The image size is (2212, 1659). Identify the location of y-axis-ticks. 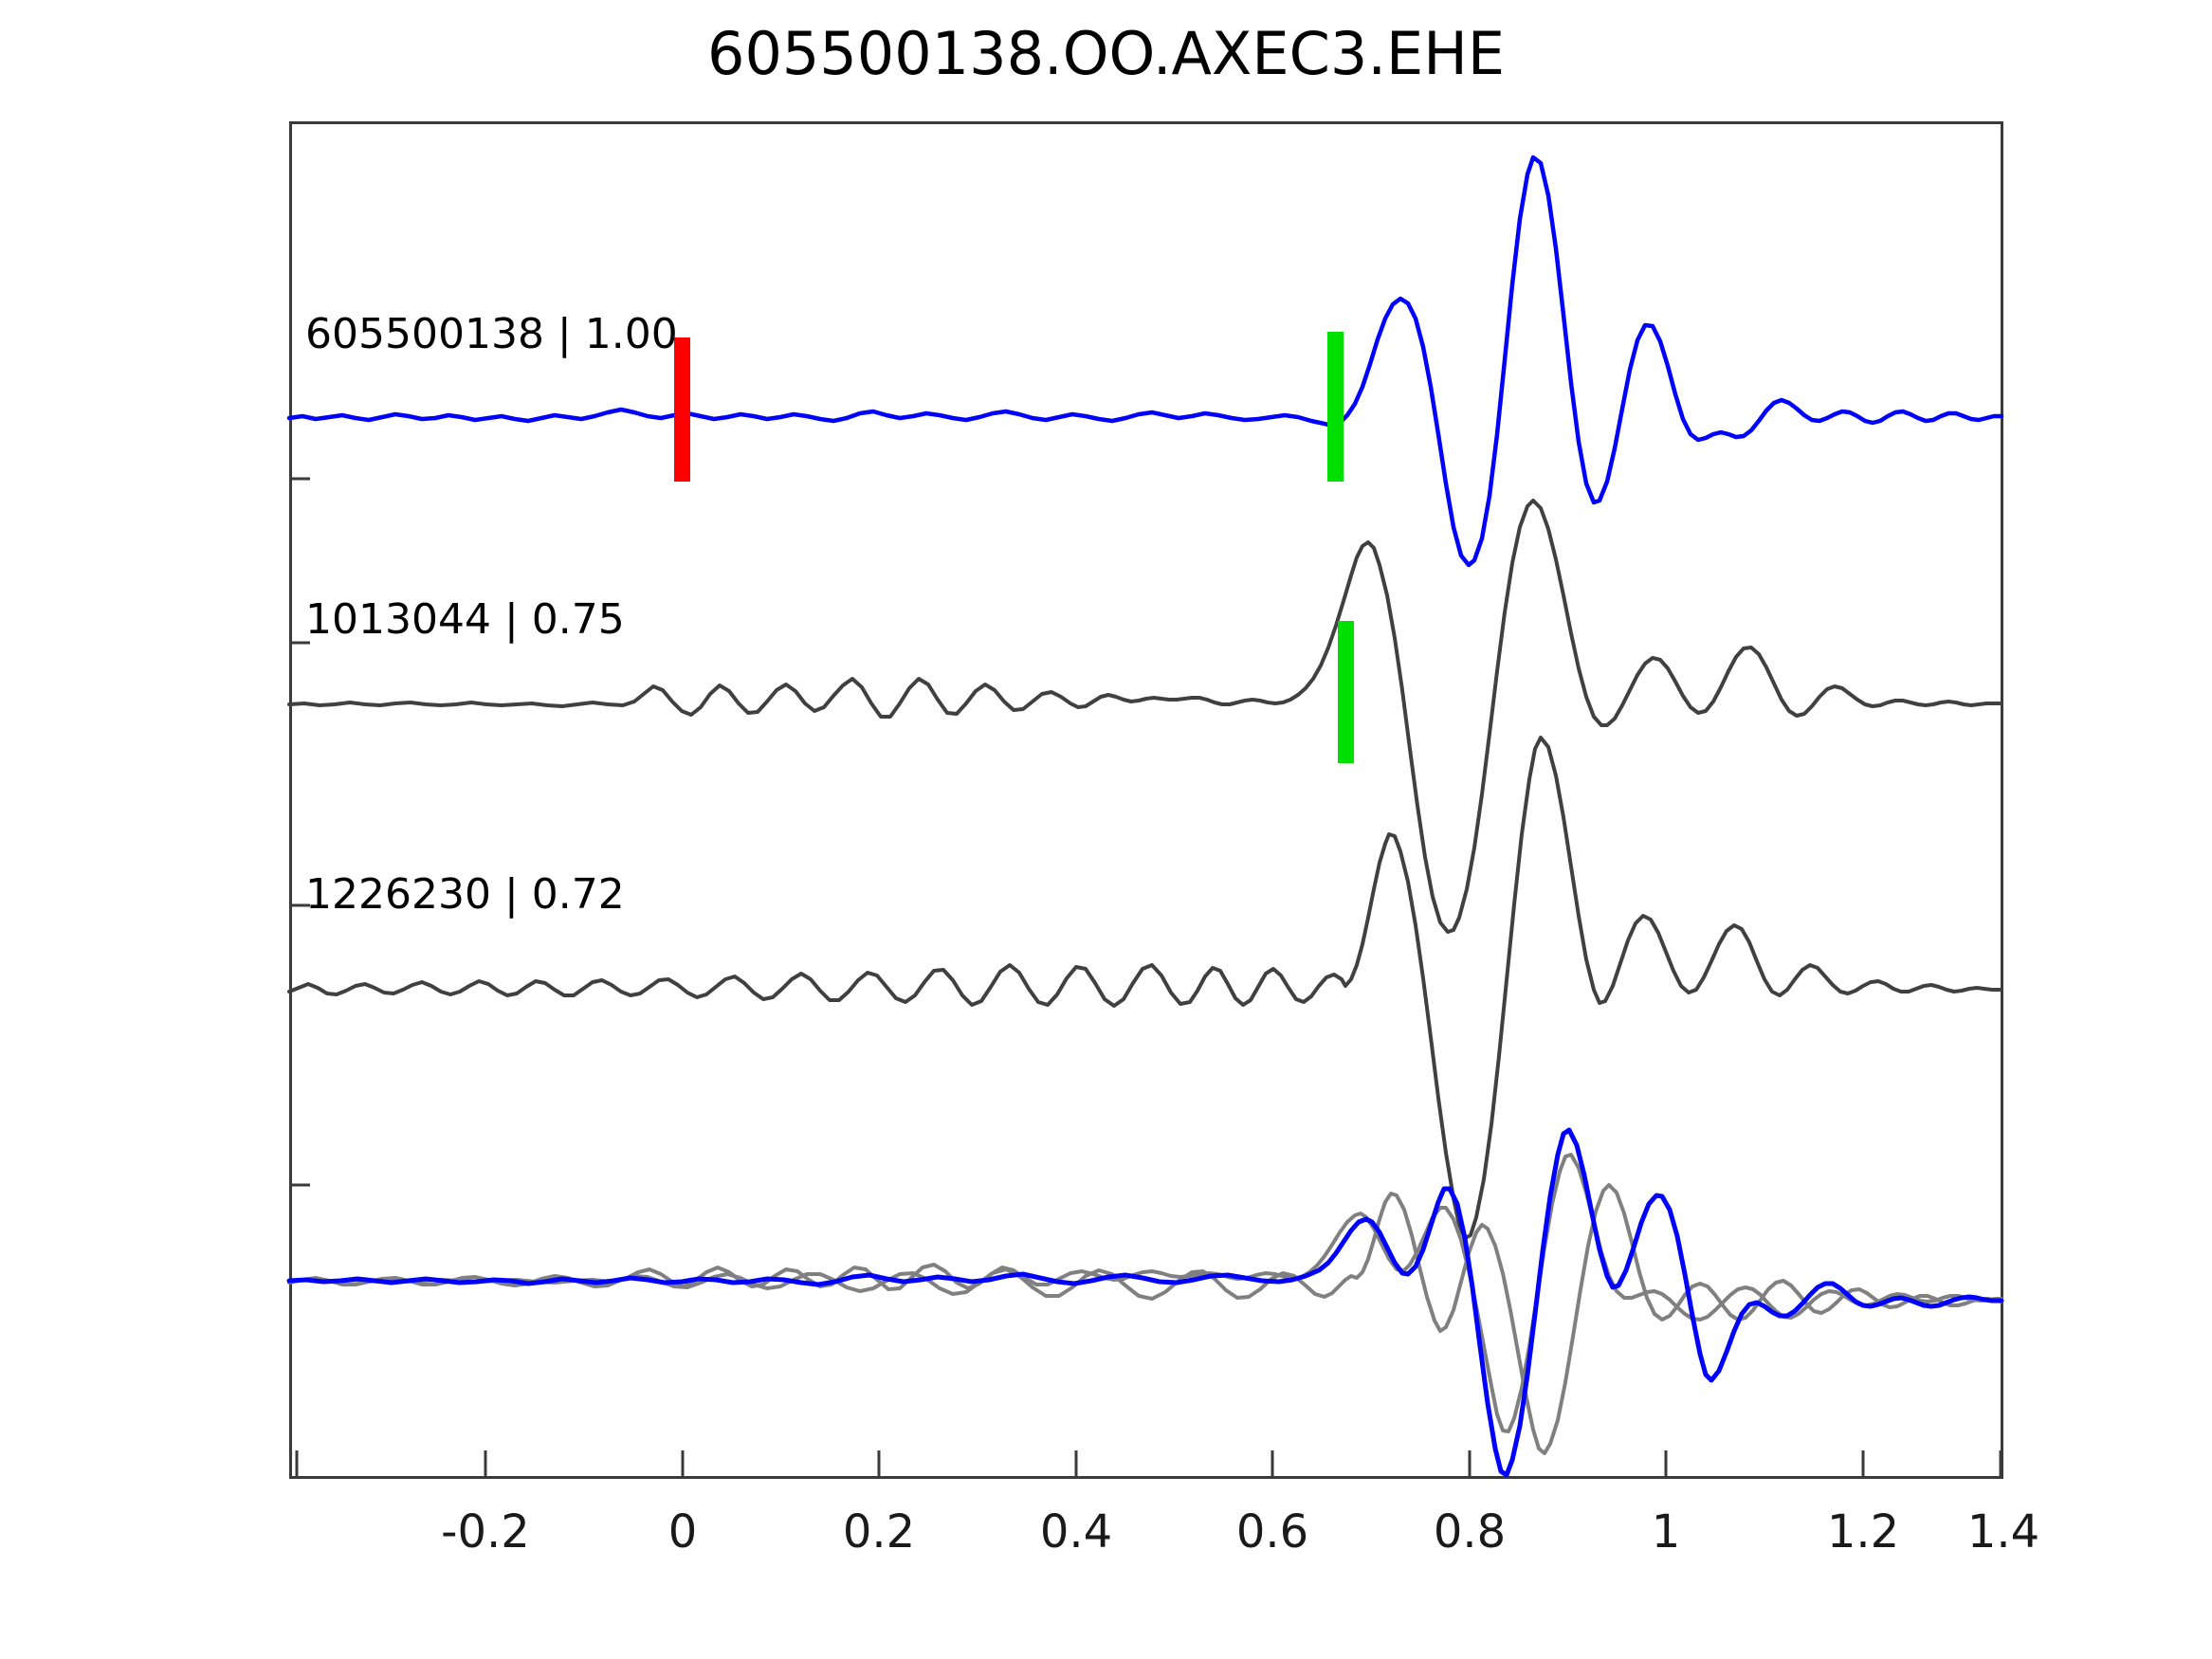
(299, 832).